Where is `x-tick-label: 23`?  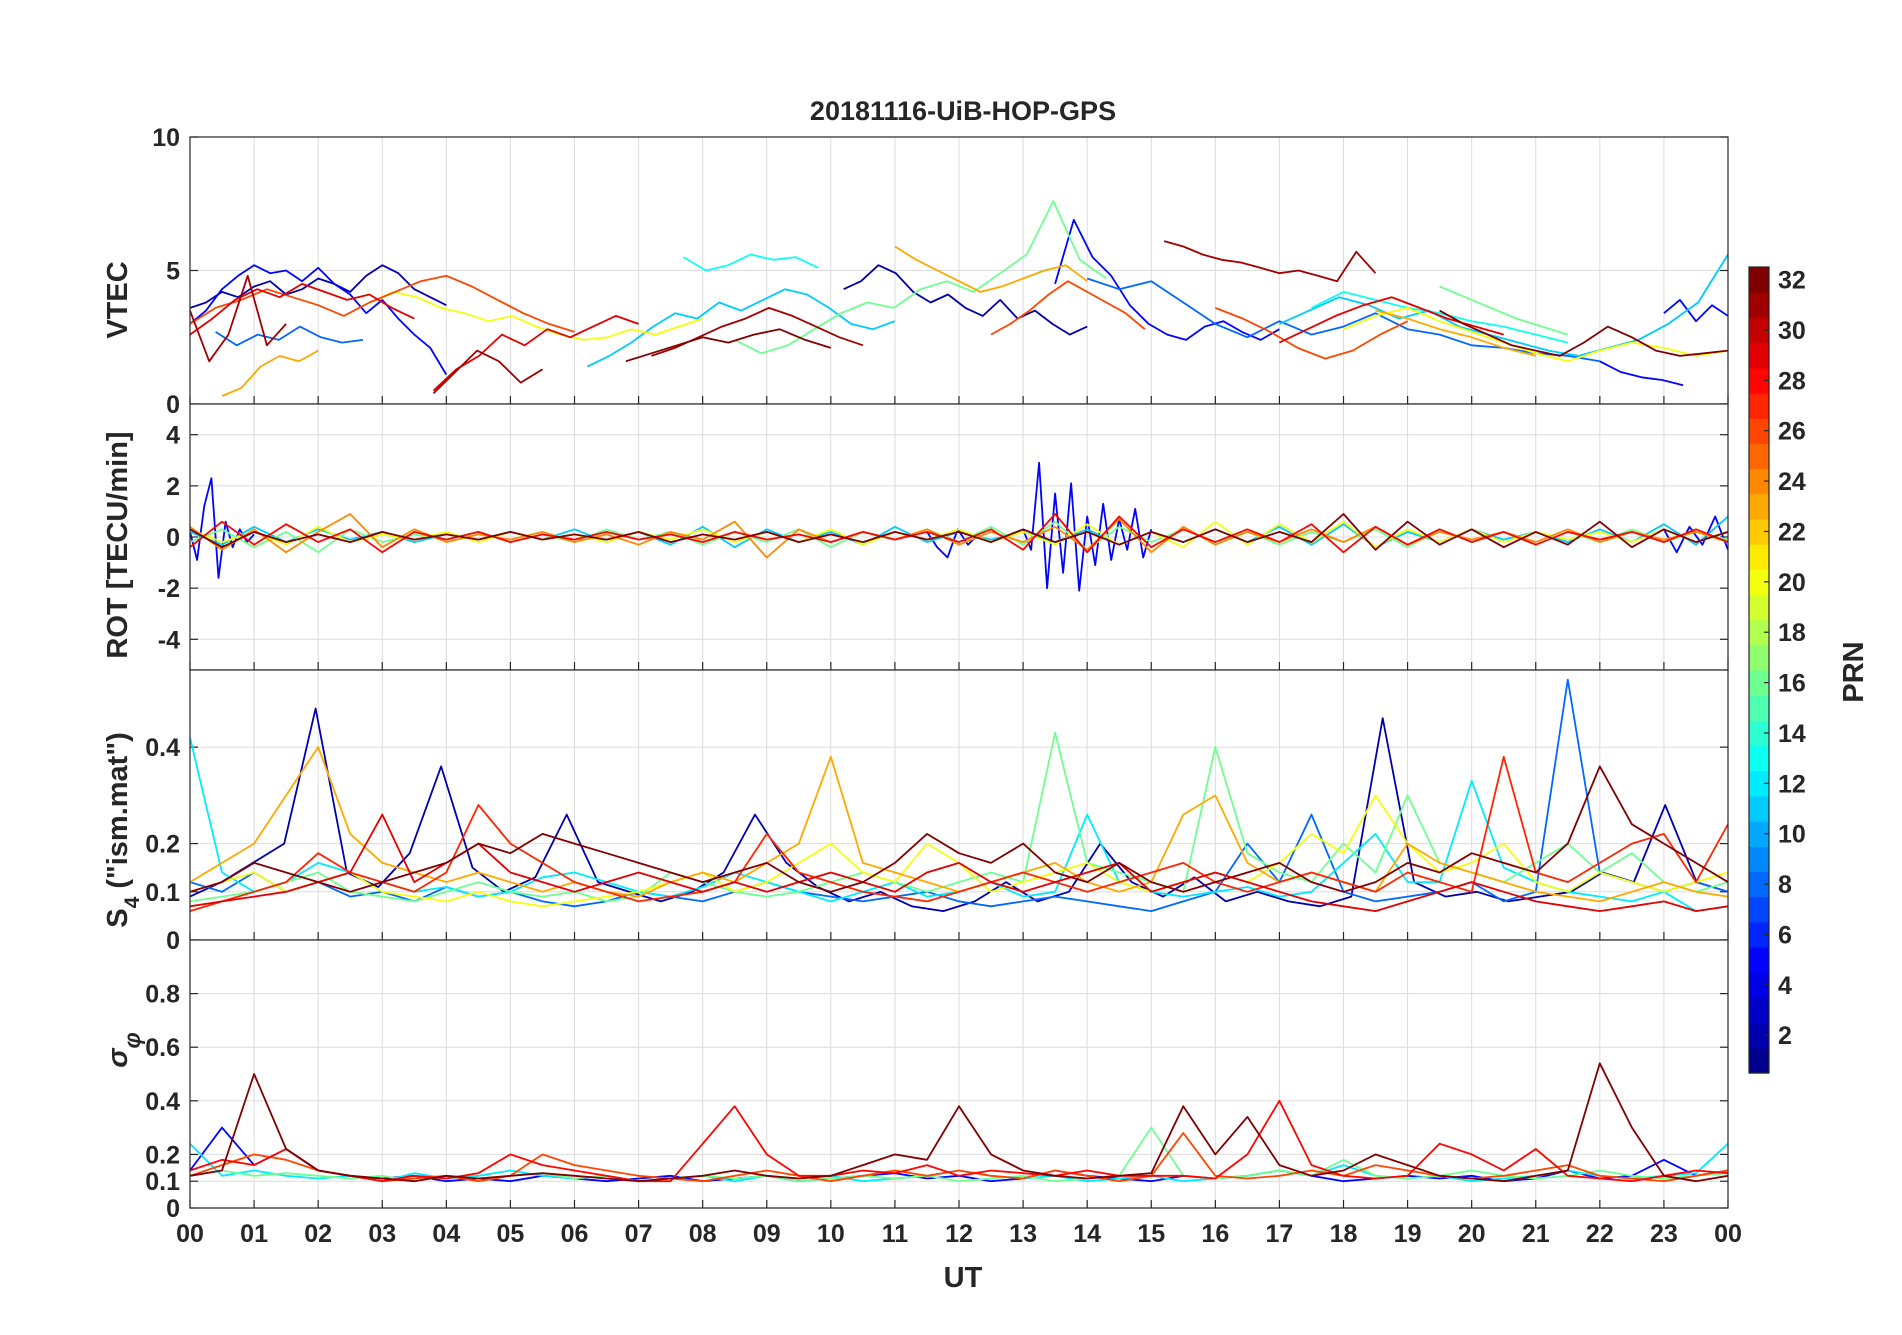
x-tick-label: 23 is located at coordinates (1664, 1234).